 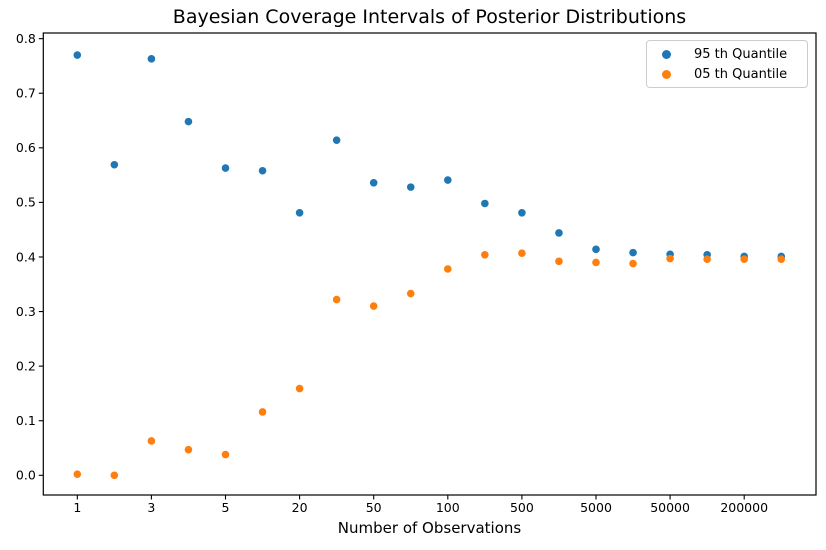 I want to click on y-tick-label: 0.7, so click(x=26, y=93).